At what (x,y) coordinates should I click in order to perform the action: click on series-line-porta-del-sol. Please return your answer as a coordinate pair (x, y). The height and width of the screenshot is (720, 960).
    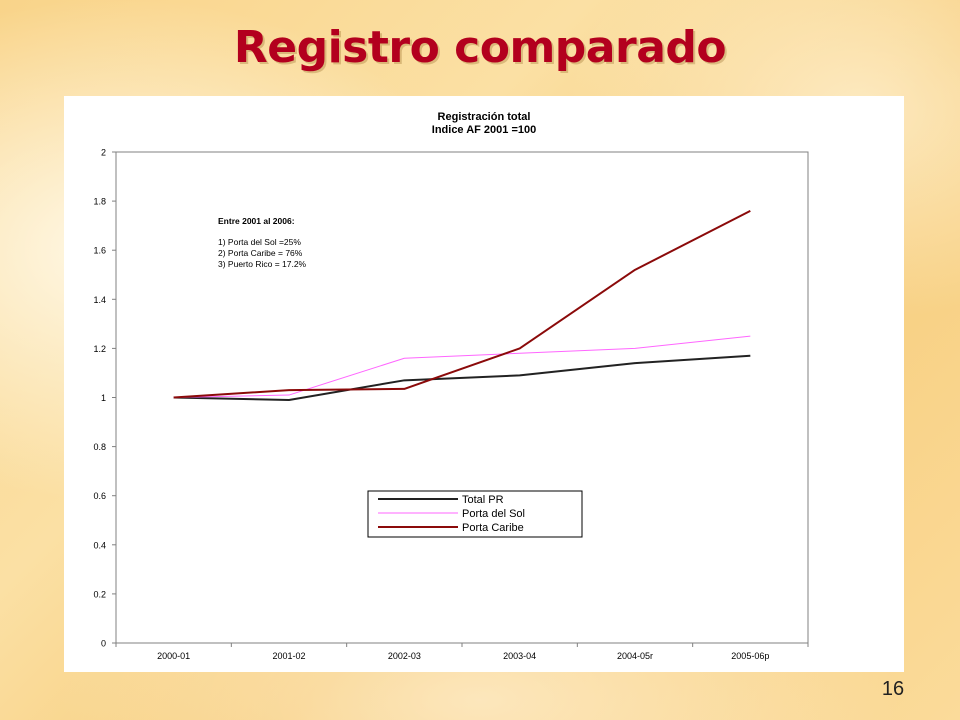
    Looking at the image, I should click on (462, 366).